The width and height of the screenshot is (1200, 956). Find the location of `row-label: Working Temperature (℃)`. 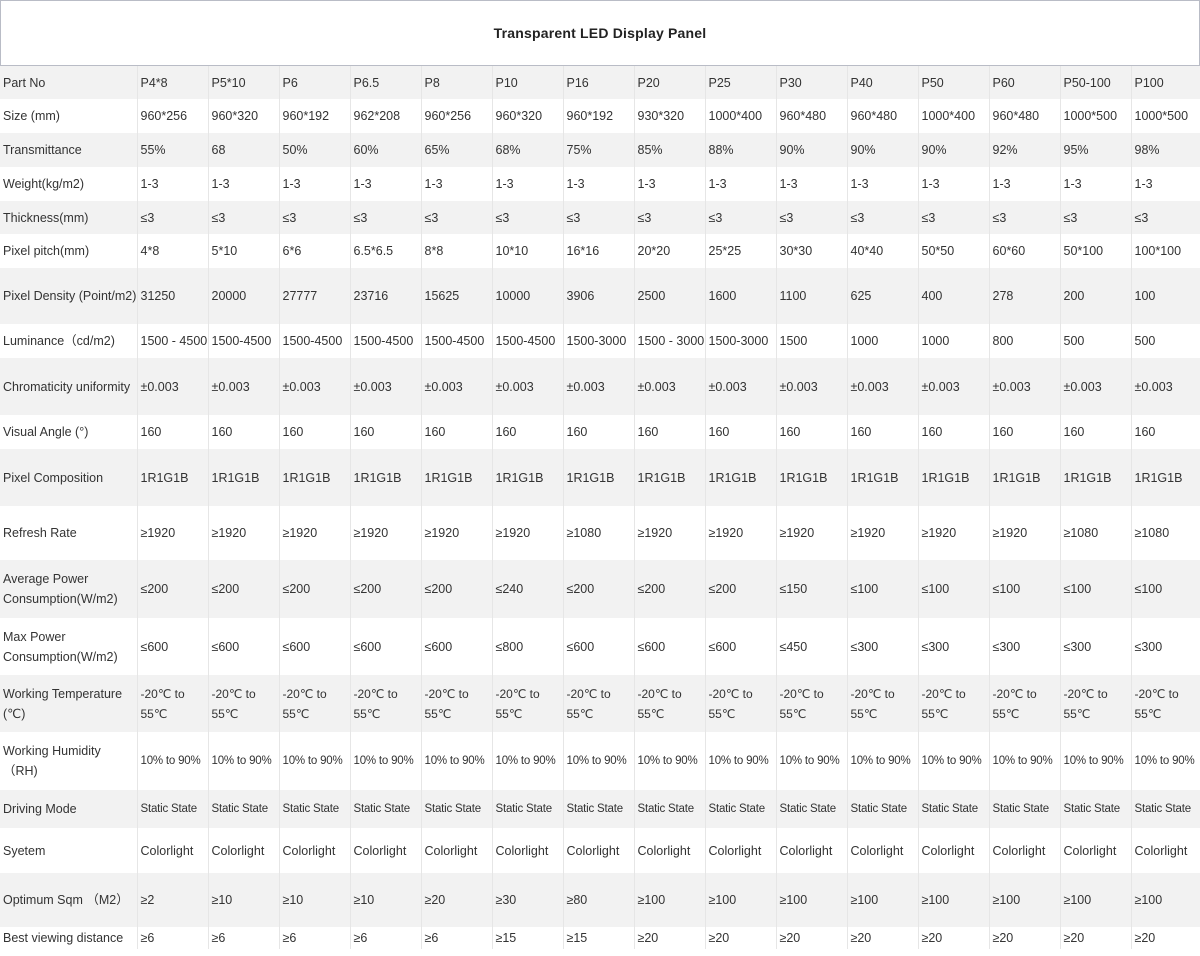

row-label: Working Temperature (℃) is located at coordinates (68, 703).